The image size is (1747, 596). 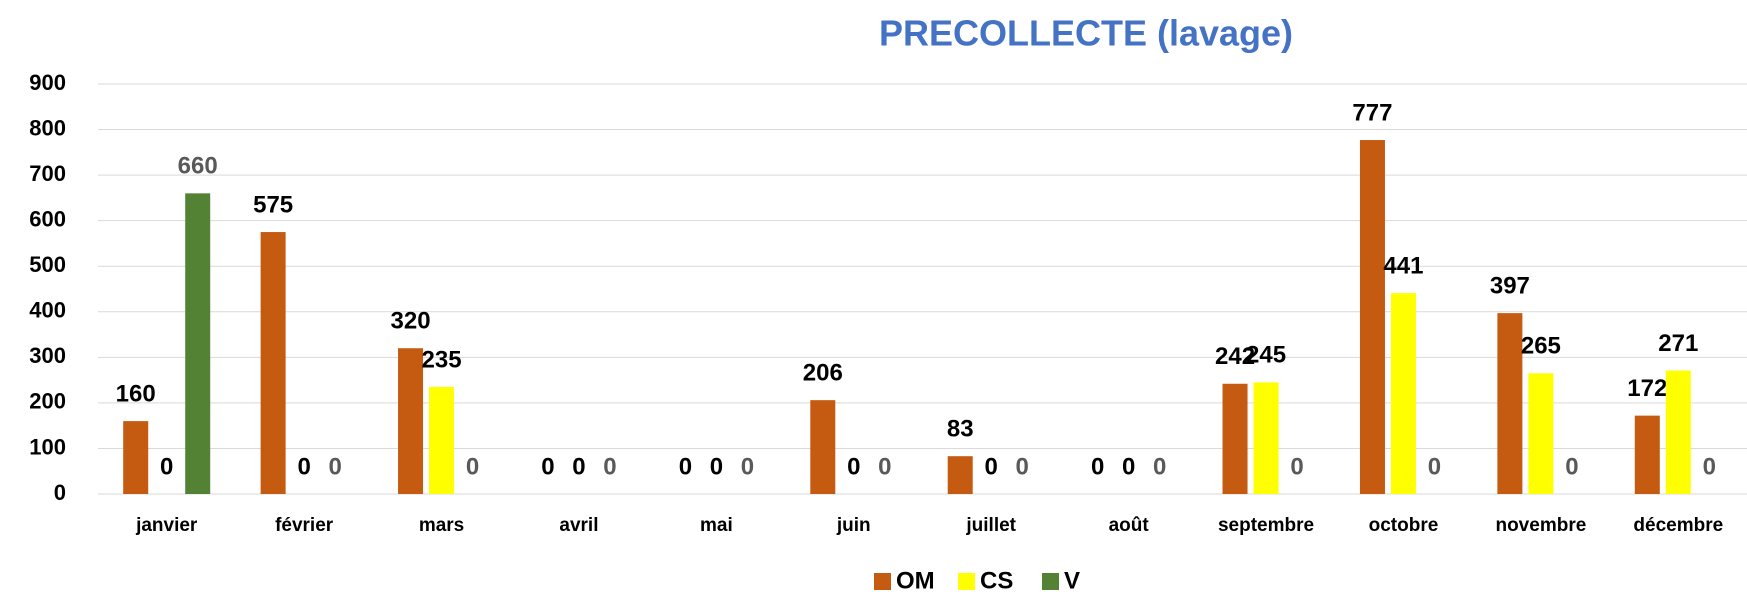 I want to click on data-label: 172, so click(x=1647, y=388).